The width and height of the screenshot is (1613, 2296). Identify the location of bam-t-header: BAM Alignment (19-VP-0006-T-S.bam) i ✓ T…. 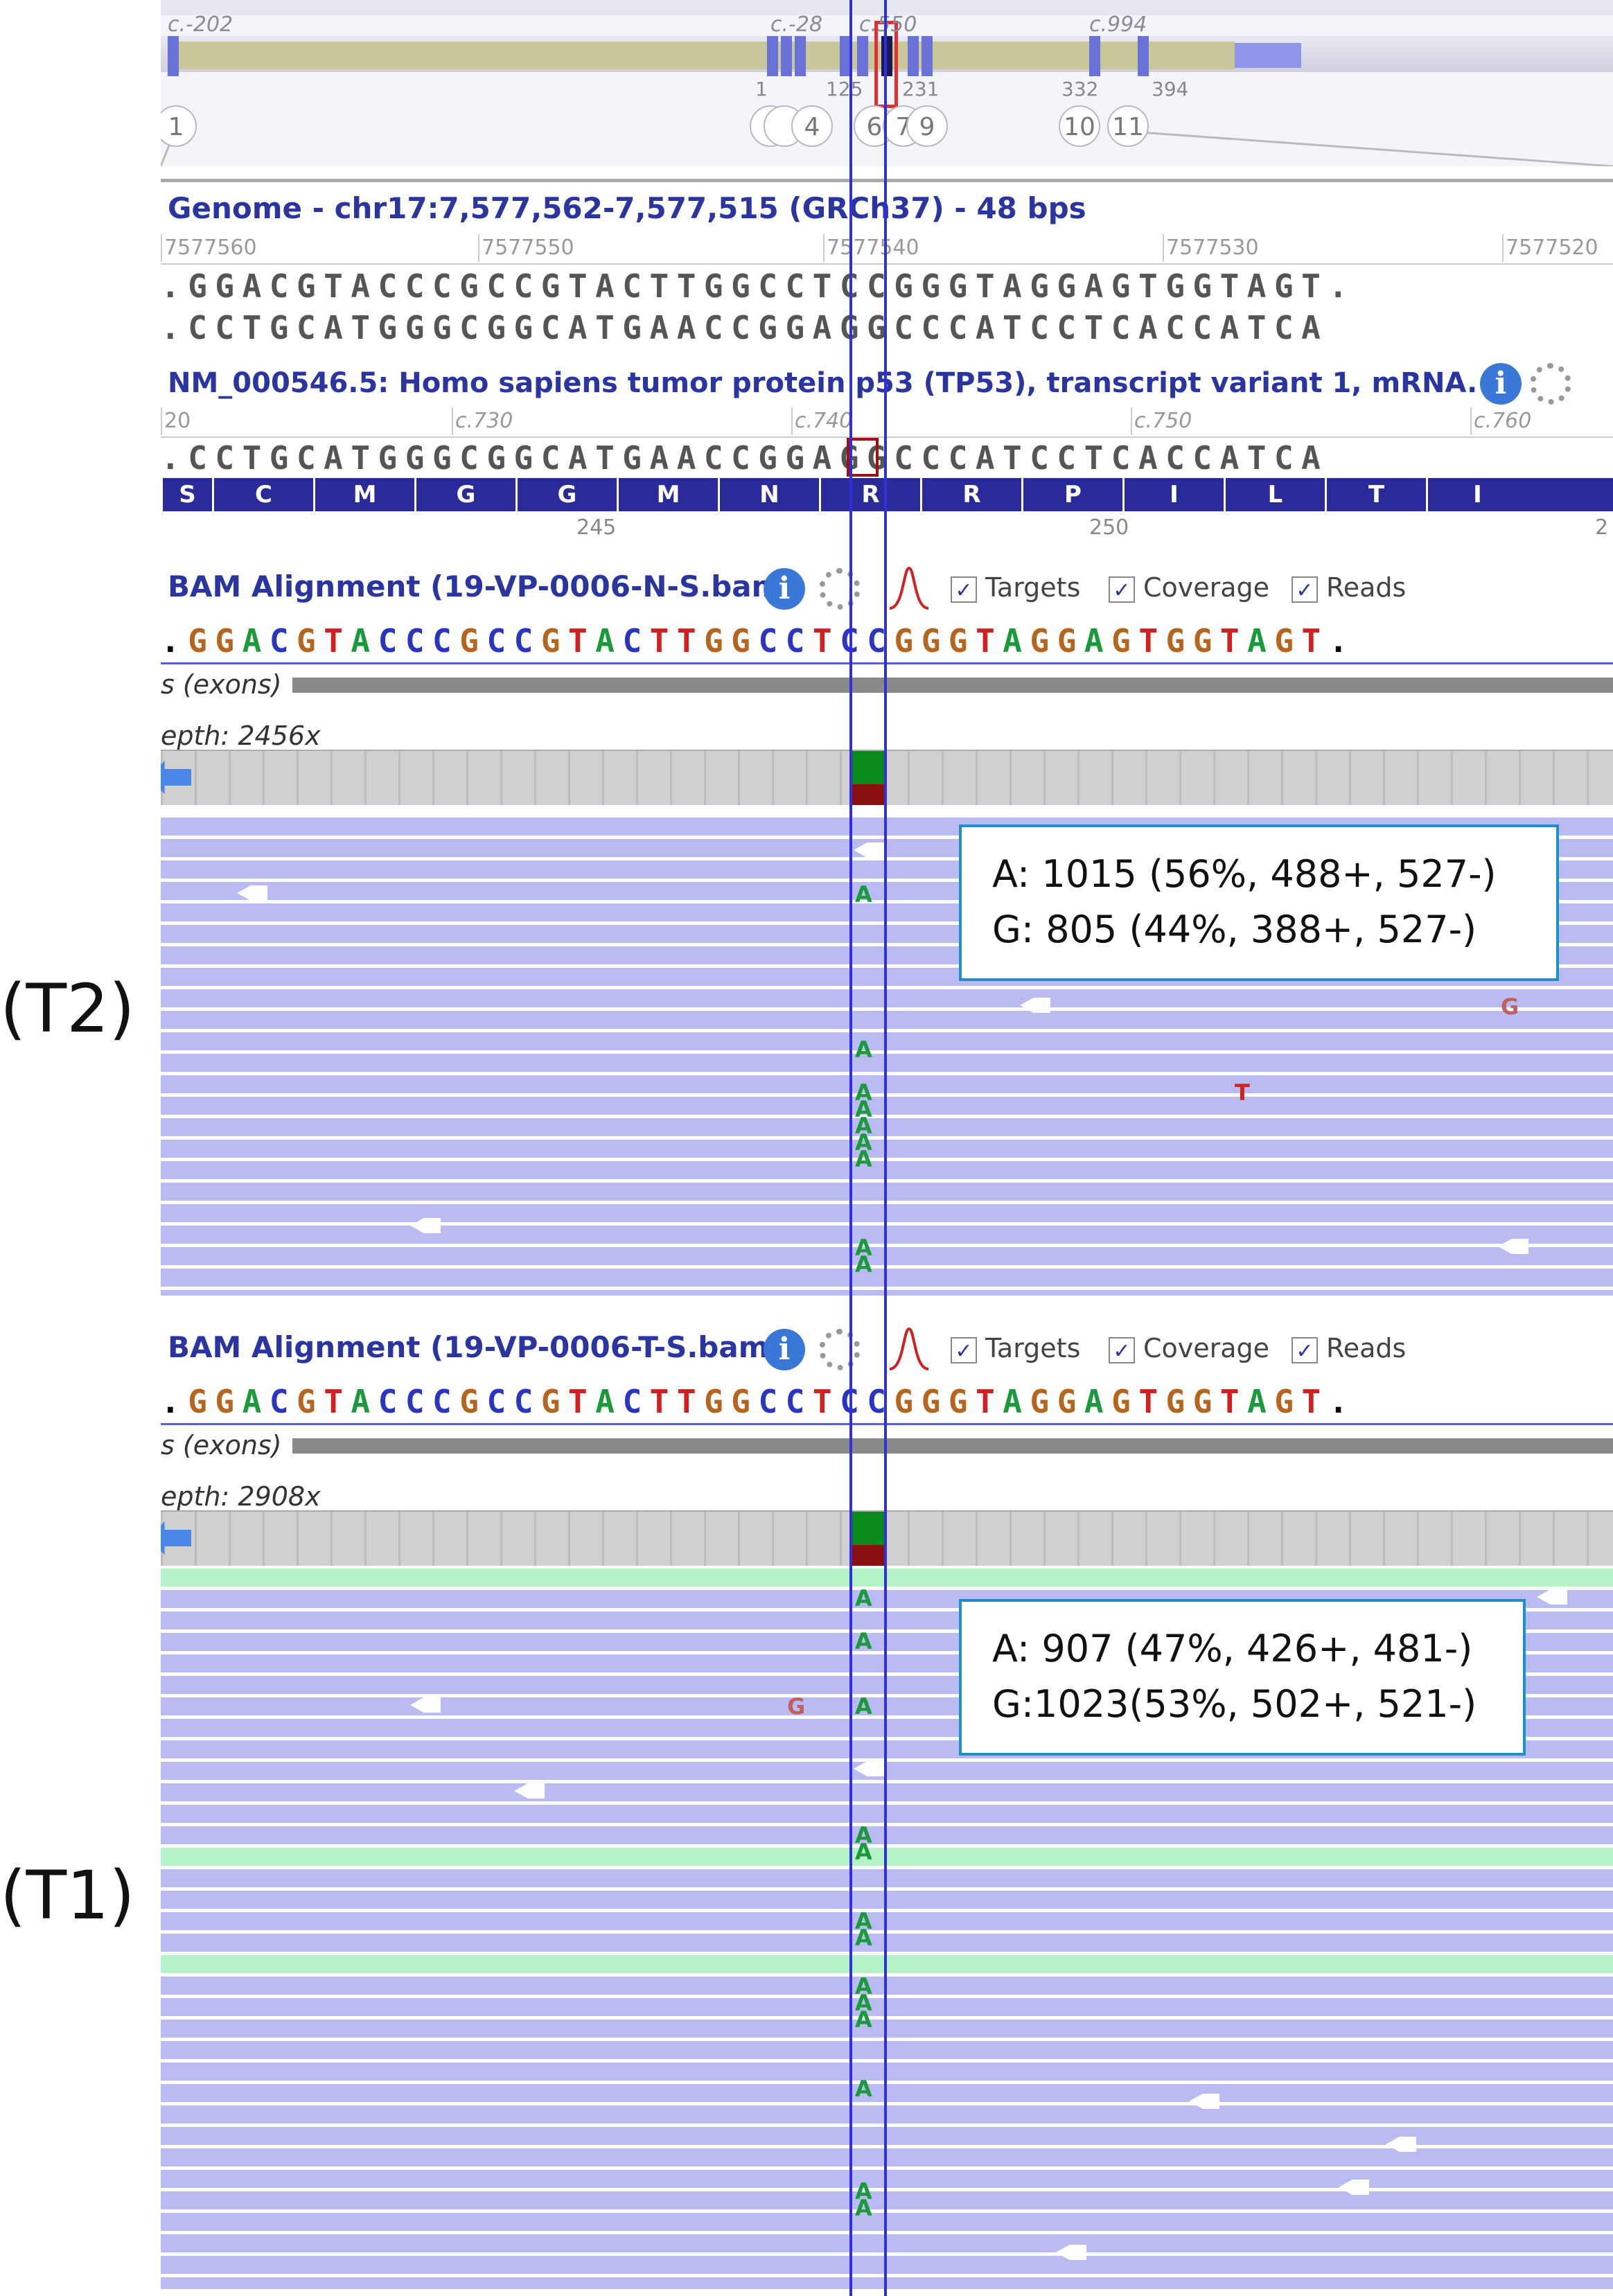
(887, 1349).